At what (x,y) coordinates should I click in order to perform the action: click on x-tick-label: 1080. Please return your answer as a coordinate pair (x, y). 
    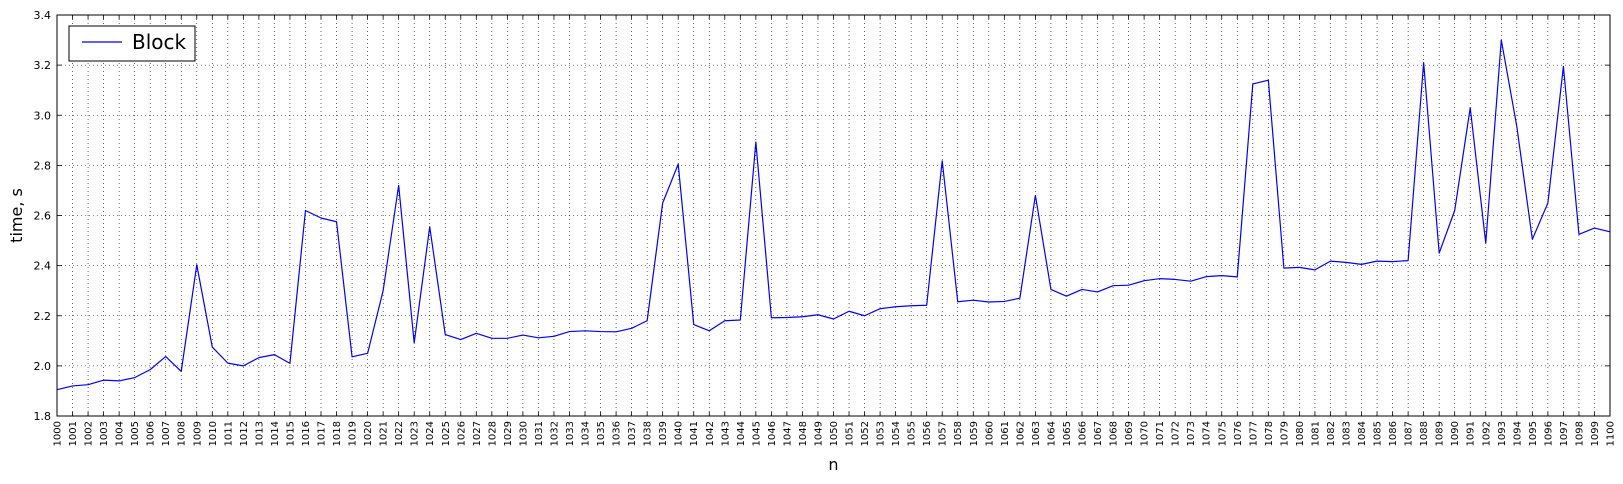
    Looking at the image, I should click on (1300, 433).